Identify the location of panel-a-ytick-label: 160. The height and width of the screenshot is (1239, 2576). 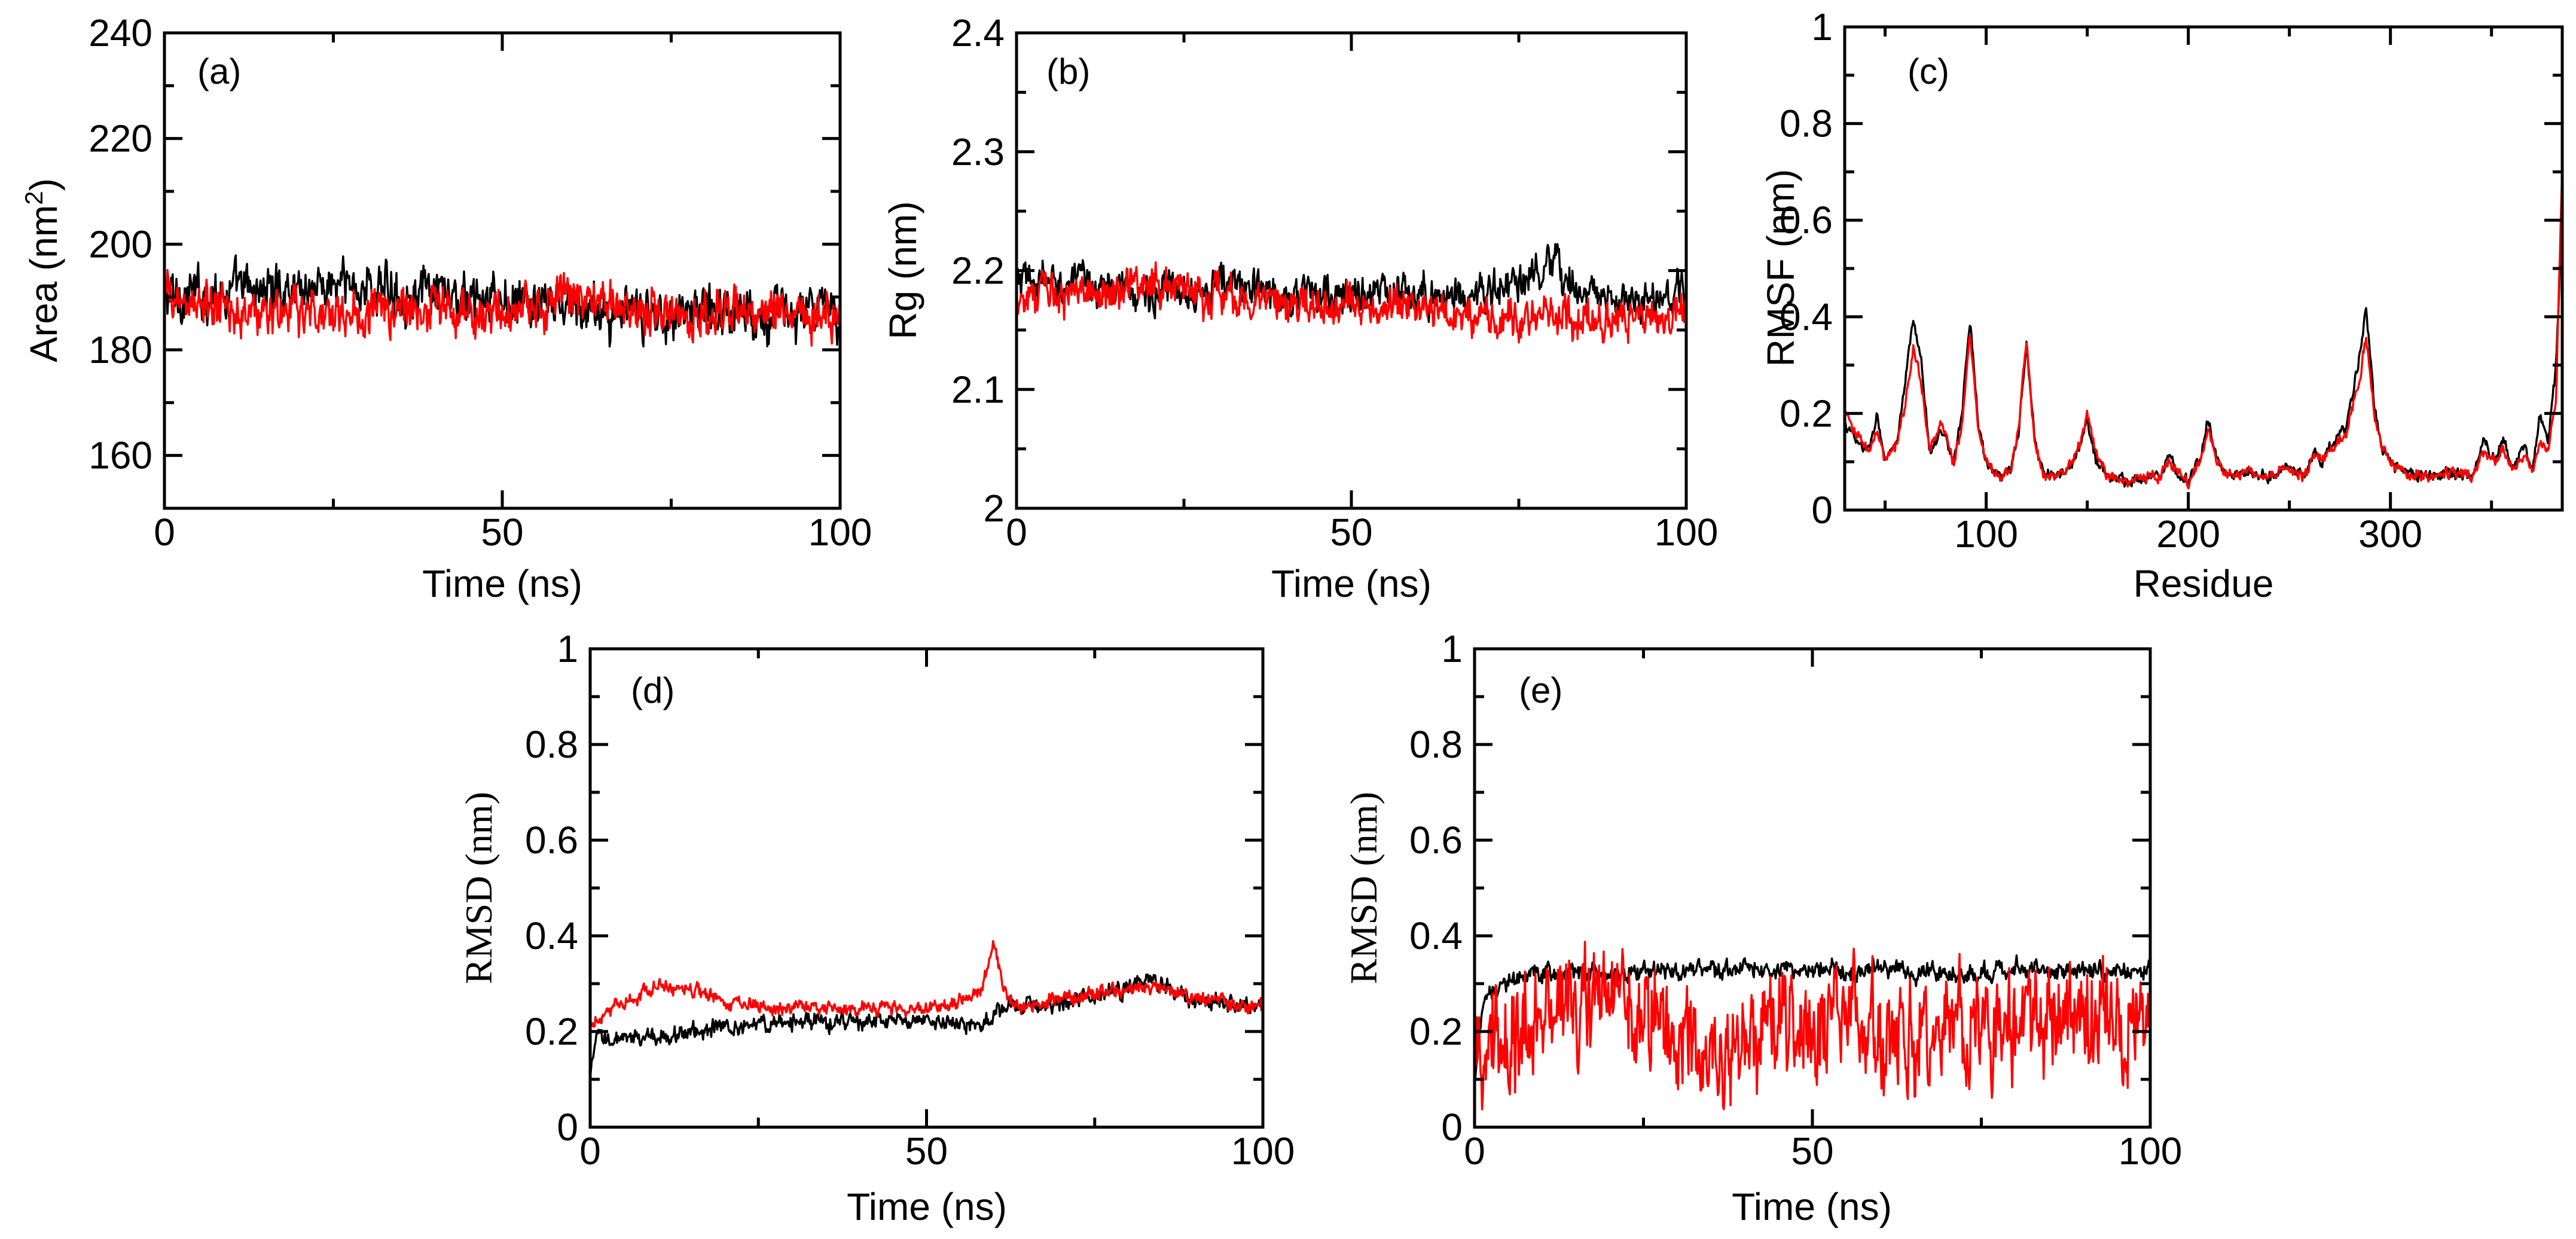
(120, 456).